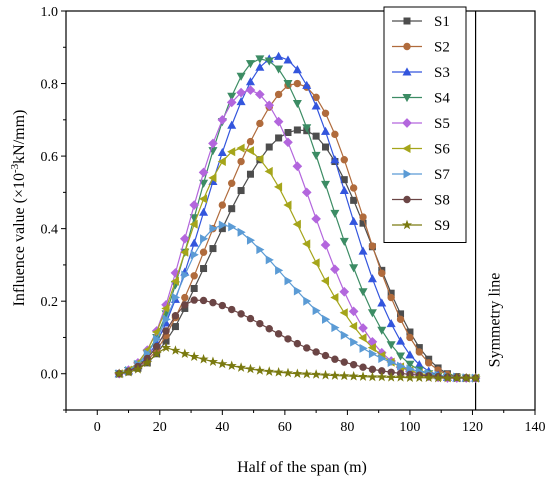 This screenshot has width=550, height=477. Describe the element at coordinates (421, 201) in the screenshot. I see `legend-item-S8: S8` at that location.